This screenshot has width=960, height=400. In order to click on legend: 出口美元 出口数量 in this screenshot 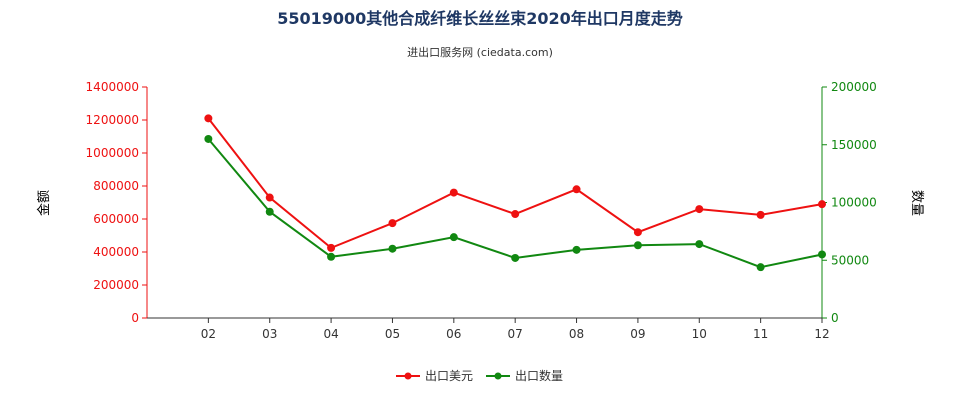, I will do `click(479, 375)`.